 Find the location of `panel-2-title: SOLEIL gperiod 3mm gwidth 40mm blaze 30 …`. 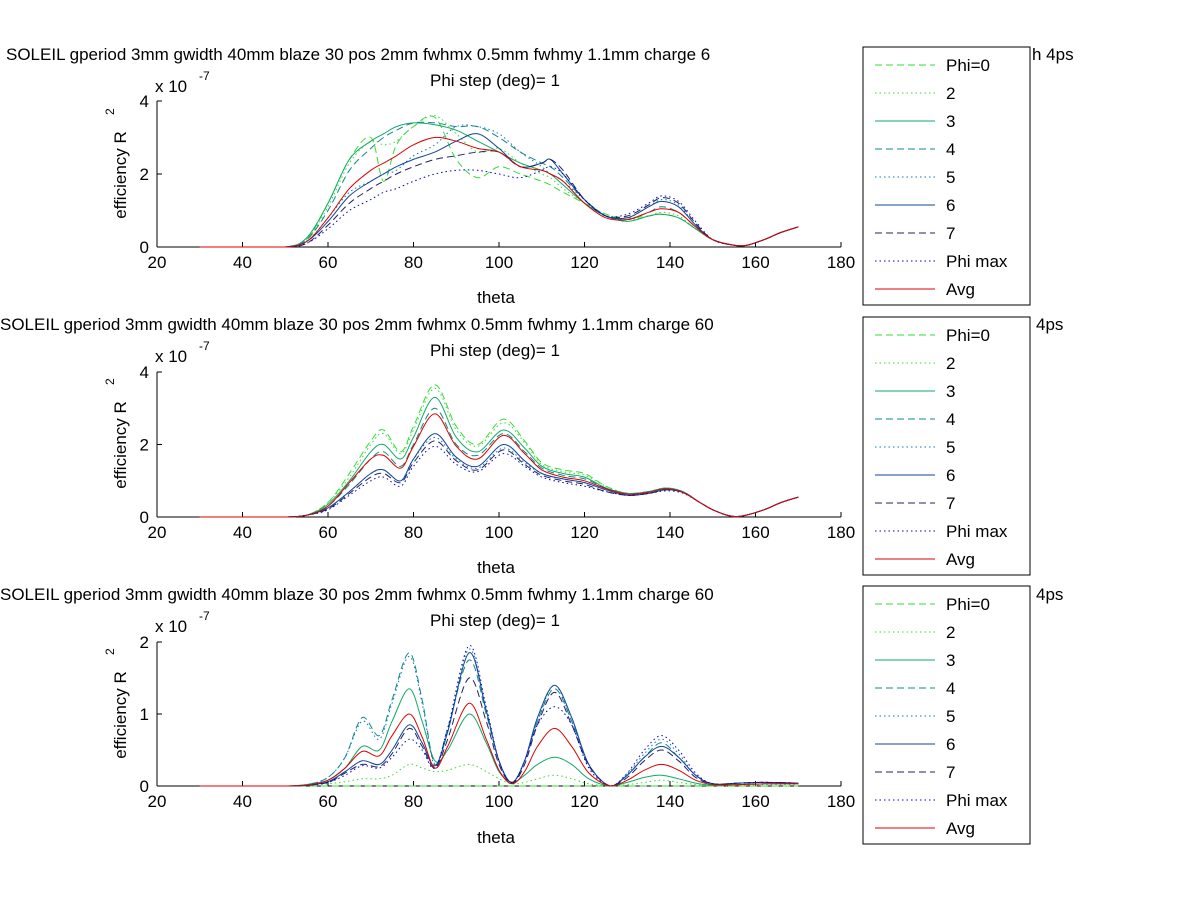

panel-2-title: SOLEIL gperiod 3mm gwidth 40mm blaze 30 … is located at coordinates (357, 324).